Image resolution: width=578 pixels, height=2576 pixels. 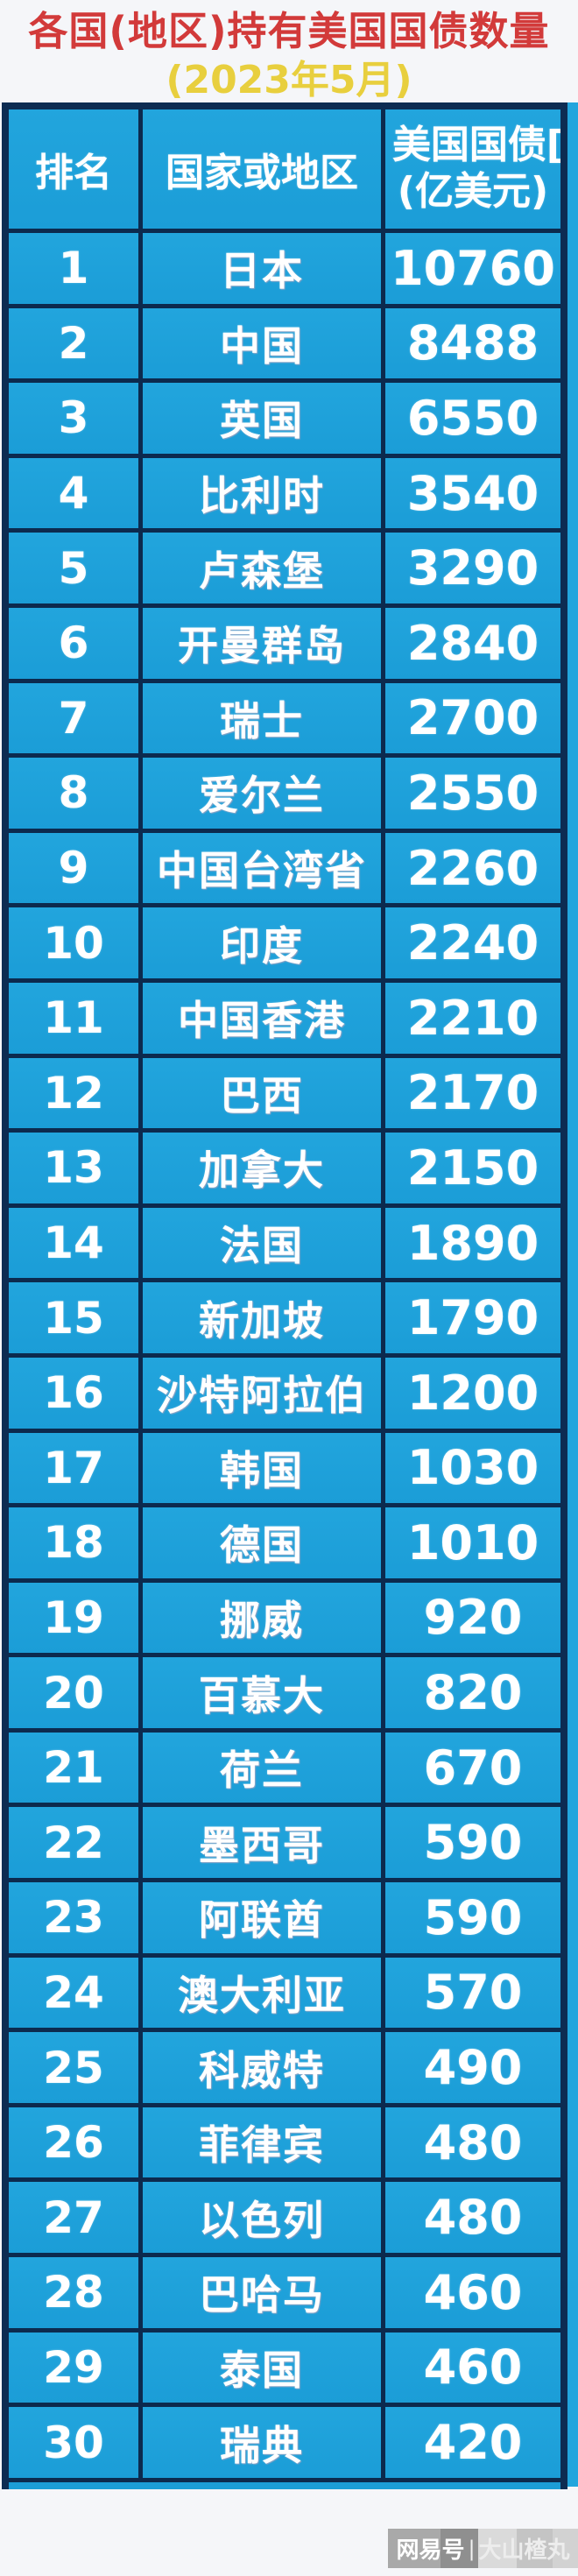 What do you see at coordinates (472, 2067) in the screenshot?
I see `value-cell: 490` at bounding box center [472, 2067].